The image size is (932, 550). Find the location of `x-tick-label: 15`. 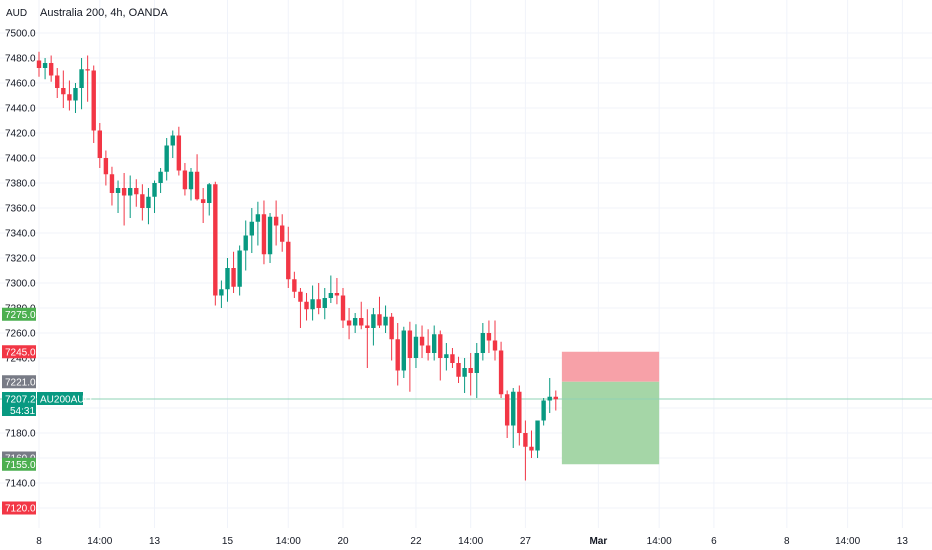

x-tick-label: 15 is located at coordinates (228, 541).